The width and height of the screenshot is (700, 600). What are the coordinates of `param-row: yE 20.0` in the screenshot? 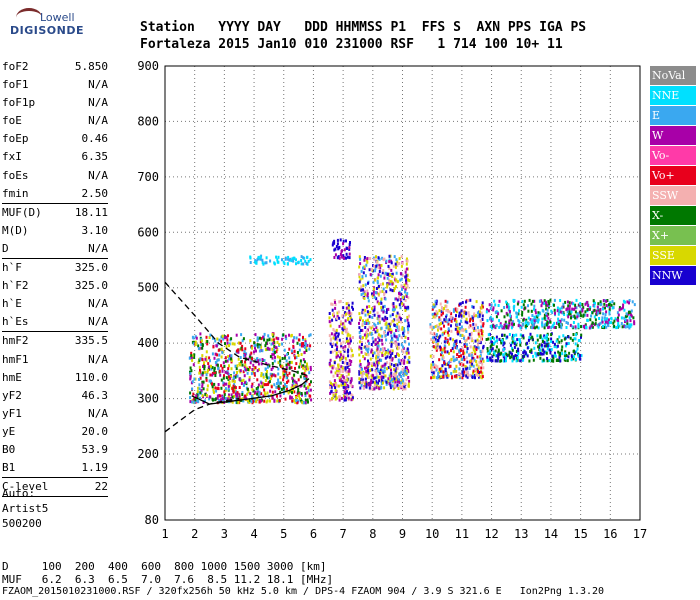 It's located at (55, 432).